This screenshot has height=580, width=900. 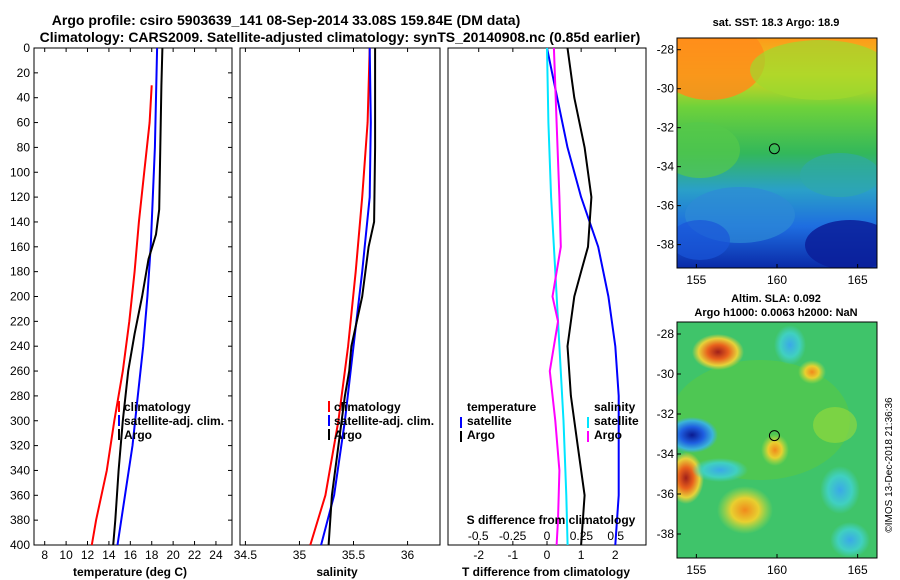 What do you see at coordinates (119, 406) in the screenshot?
I see `legend-swatch-climatology` at bounding box center [119, 406].